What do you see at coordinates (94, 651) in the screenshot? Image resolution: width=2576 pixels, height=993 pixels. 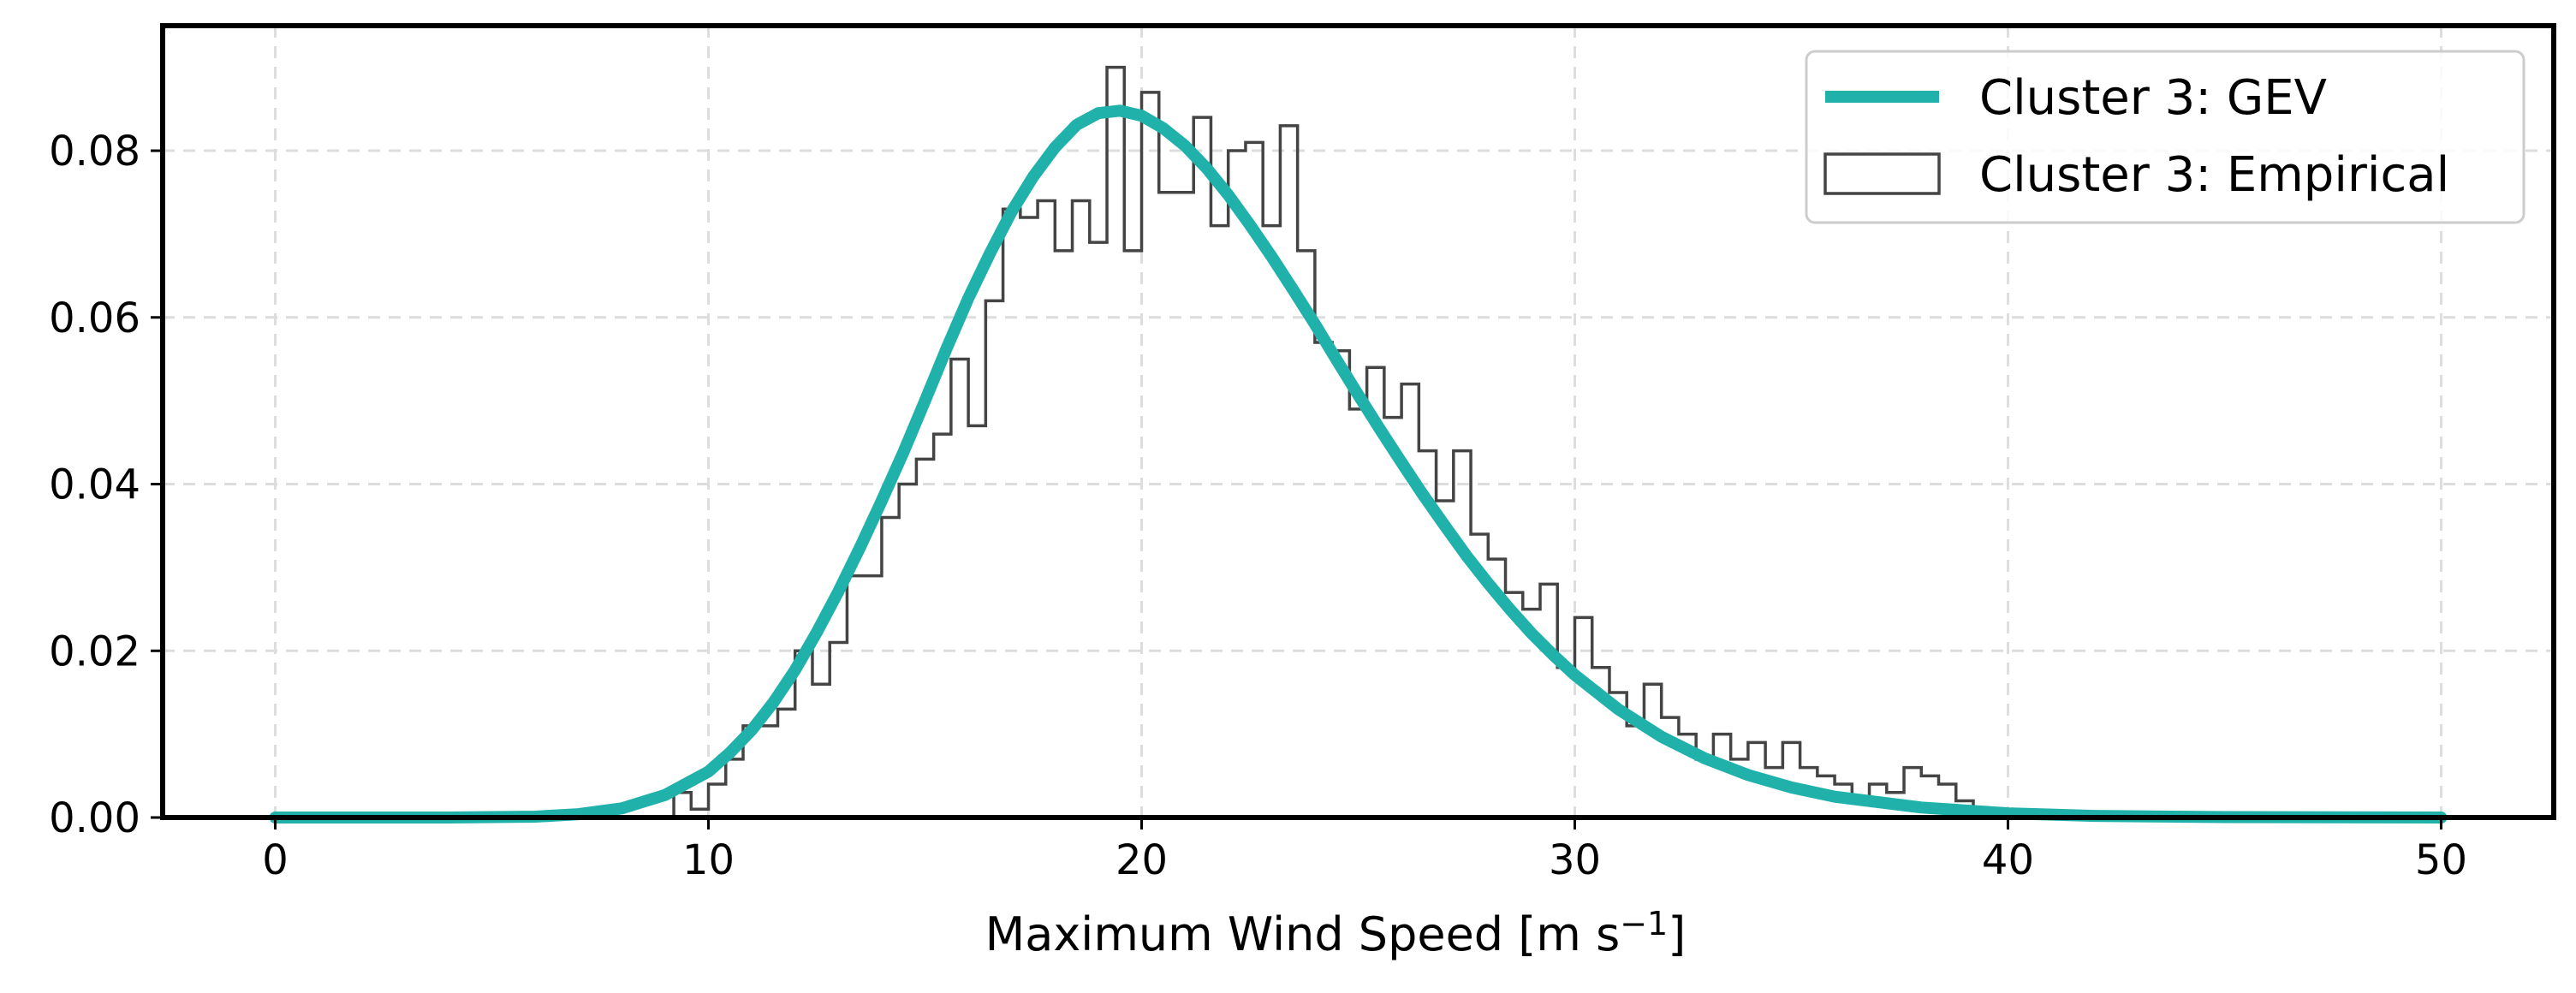 I see `y-tick-label: 0.02` at bounding box center [94, 651].